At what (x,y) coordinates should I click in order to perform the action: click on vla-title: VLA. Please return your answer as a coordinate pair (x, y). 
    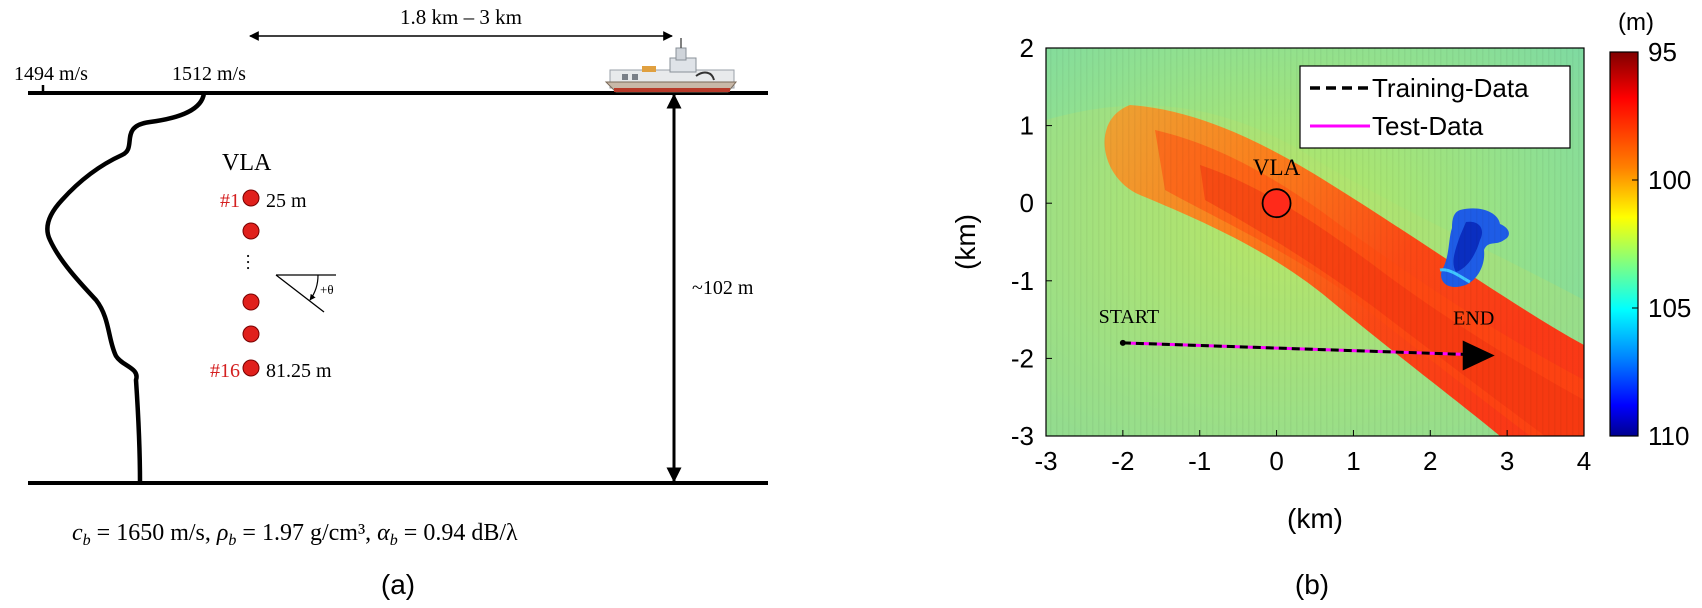
    Looking at the image, I should click on (247, 163).